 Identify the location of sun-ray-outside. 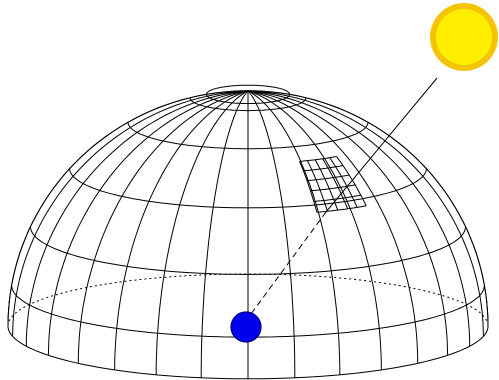
(381, 145).